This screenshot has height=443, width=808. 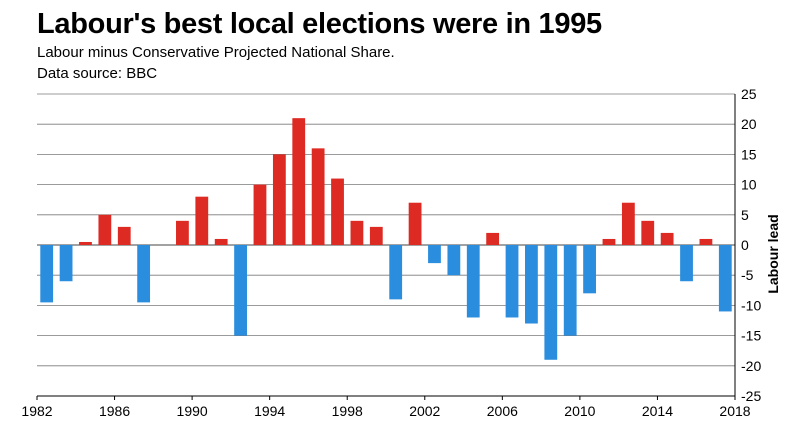 I want to click on bar-2009, so click(x=570, y=290).